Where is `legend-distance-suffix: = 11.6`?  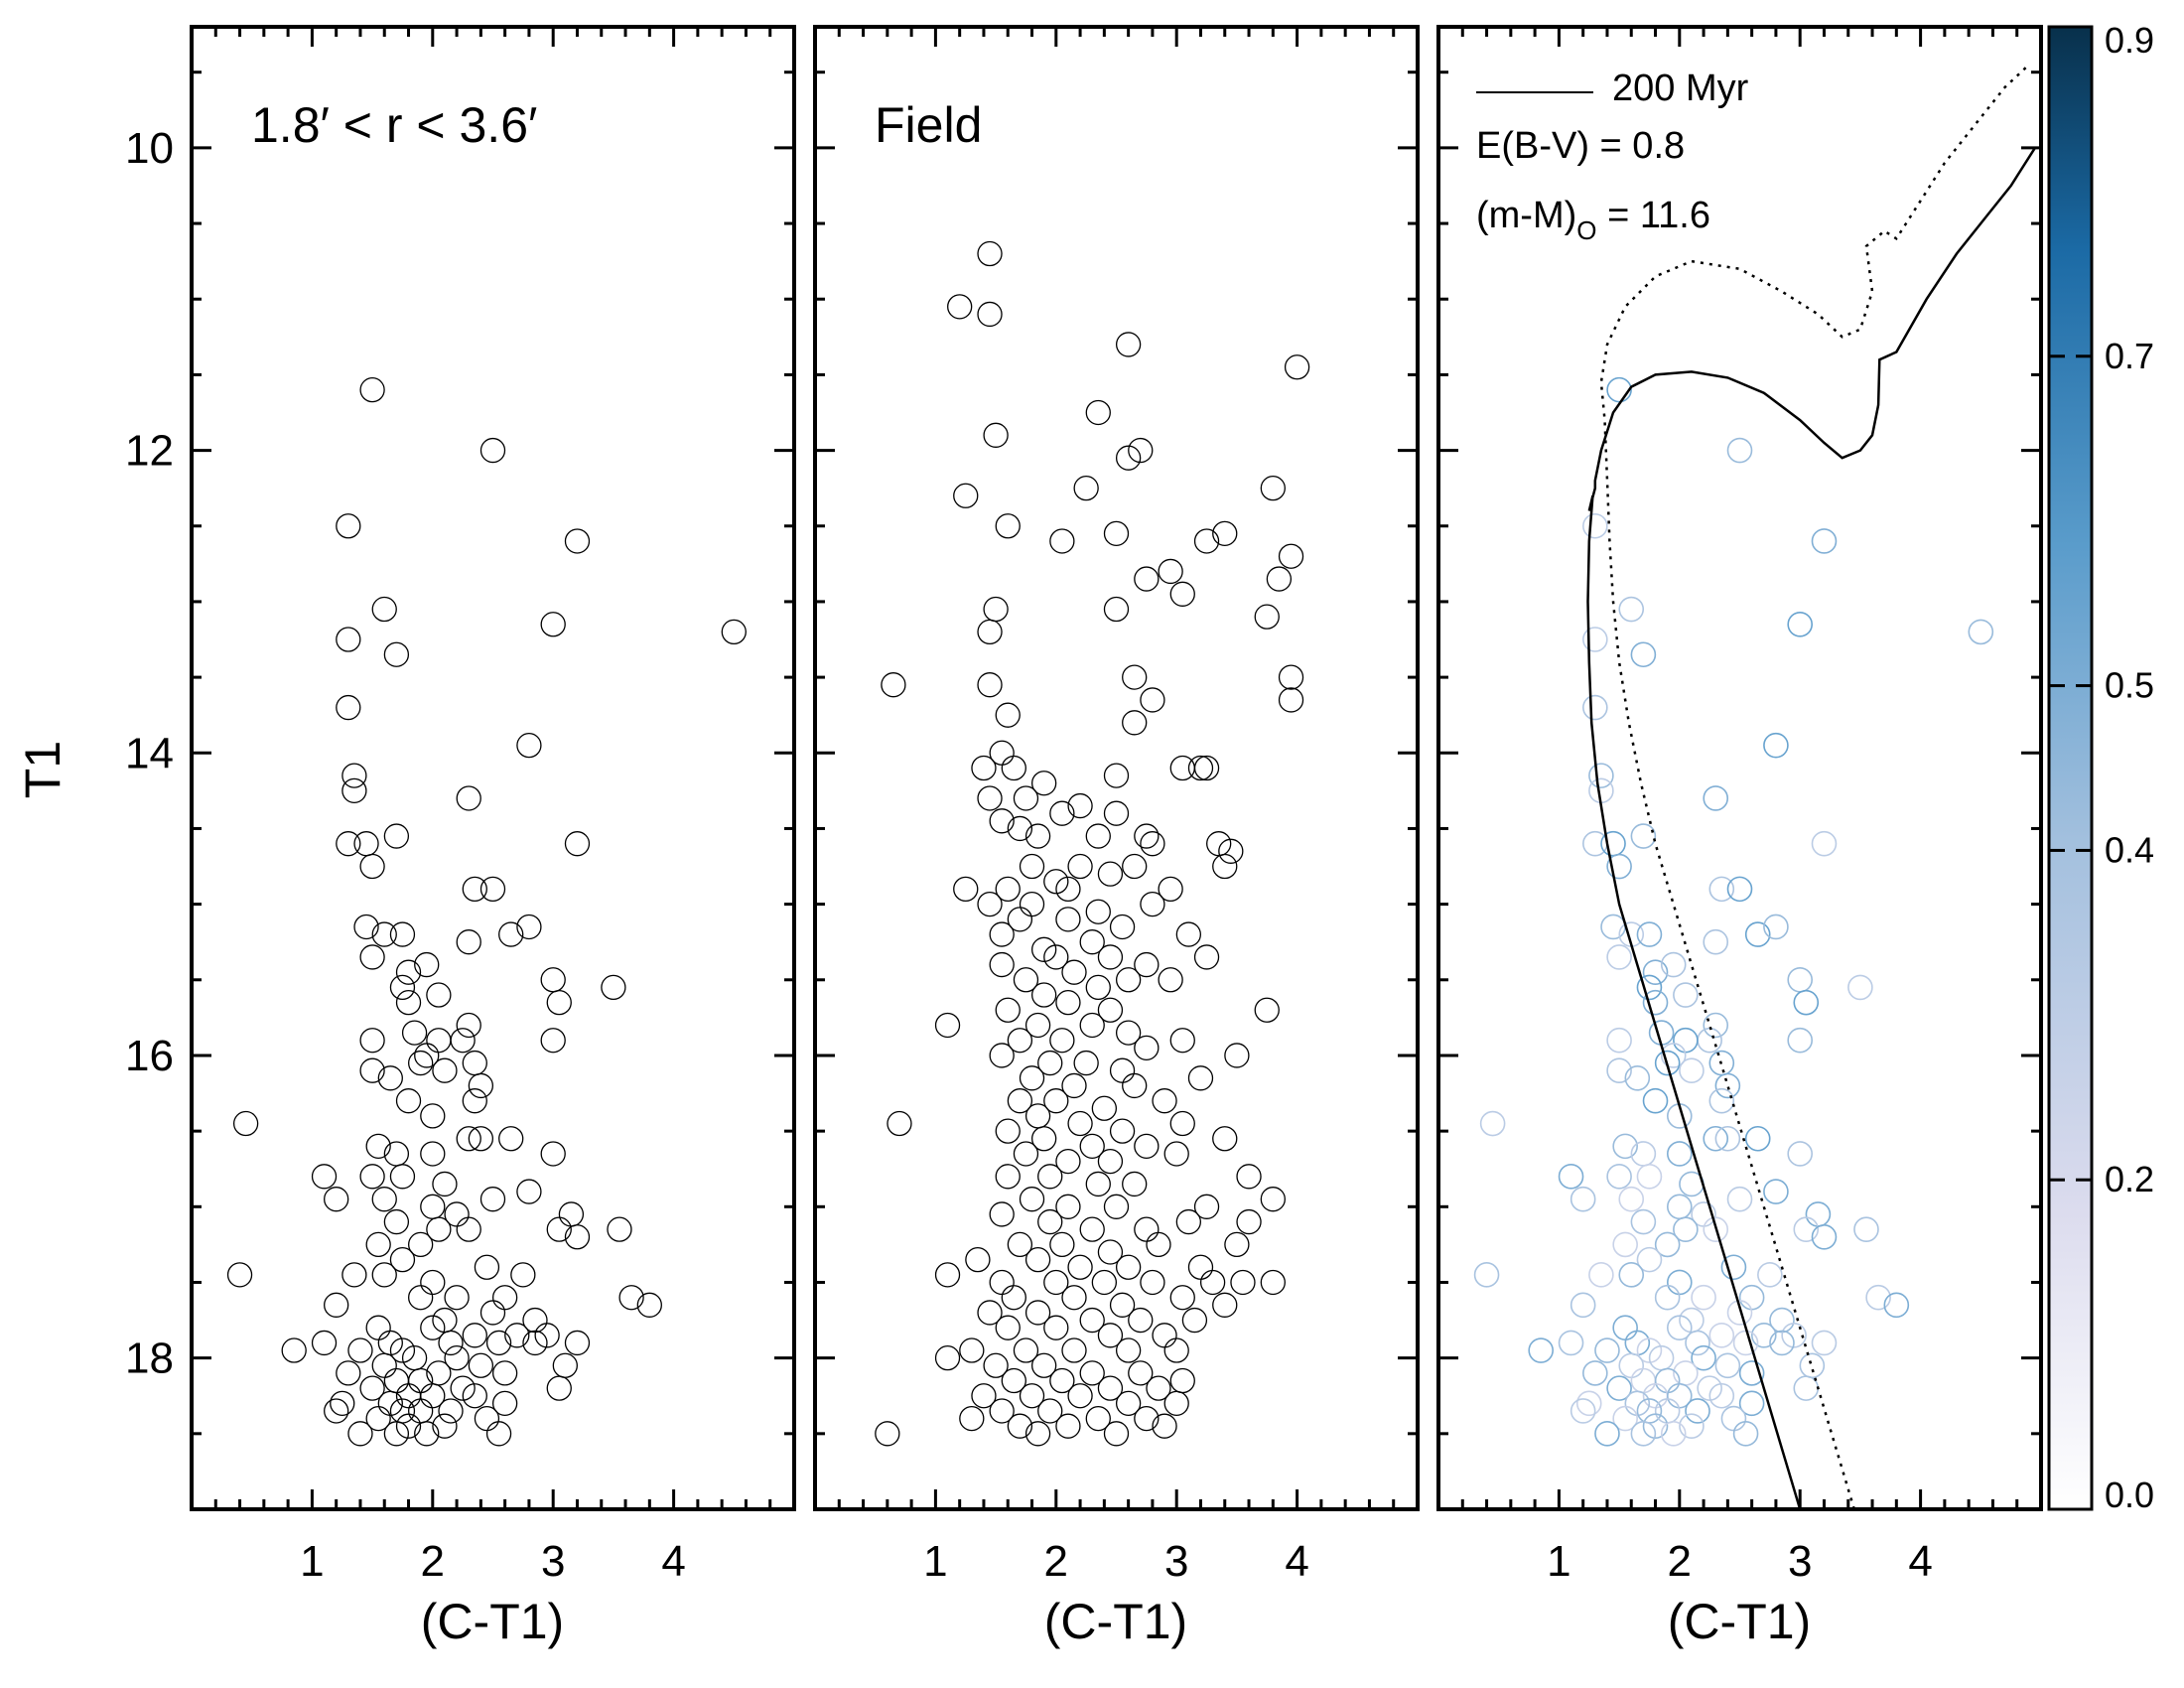
legend-distance-suffix: = 11.6 is located at coordinates (1653, 215).